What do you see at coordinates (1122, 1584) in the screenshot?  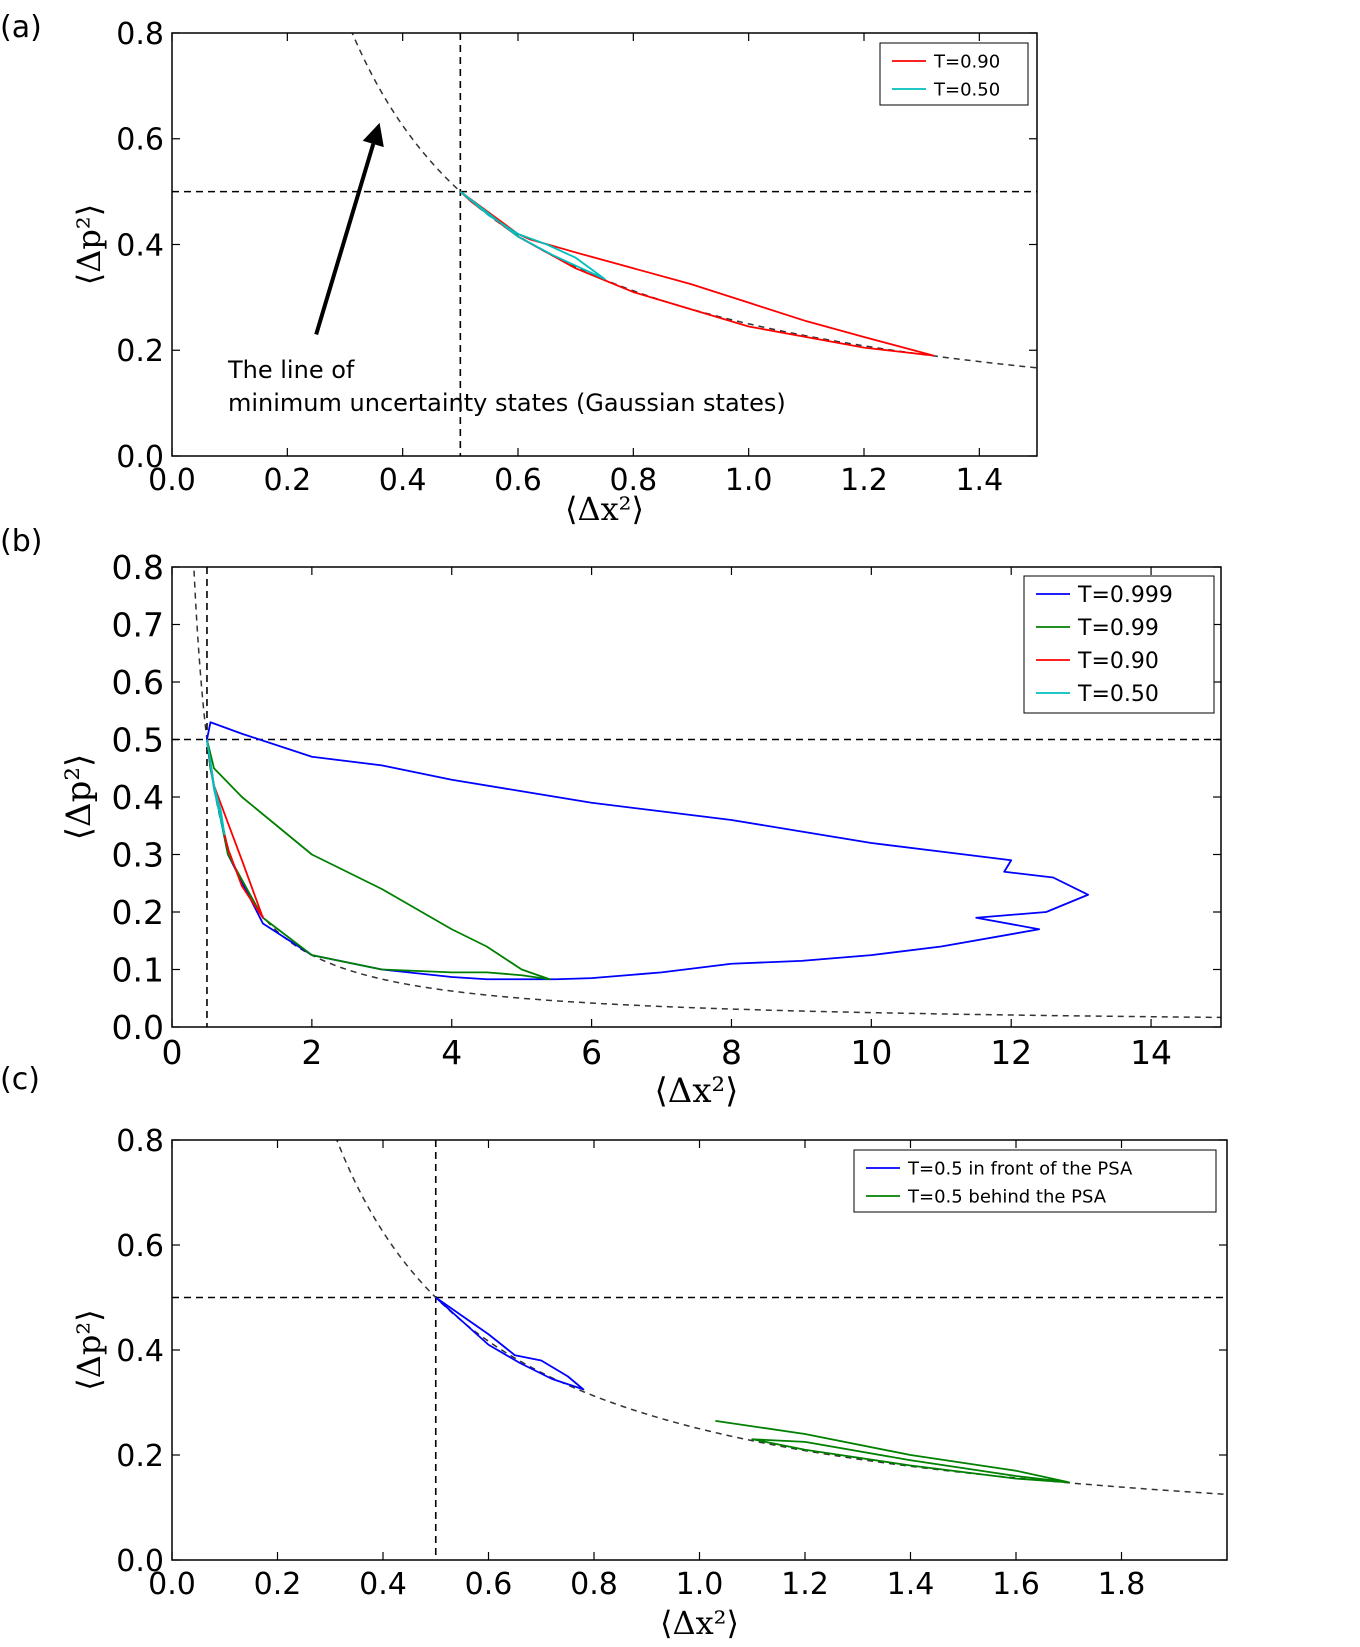 I see `x-tick-label: 1.8` at bounding box center [1122, 1584].